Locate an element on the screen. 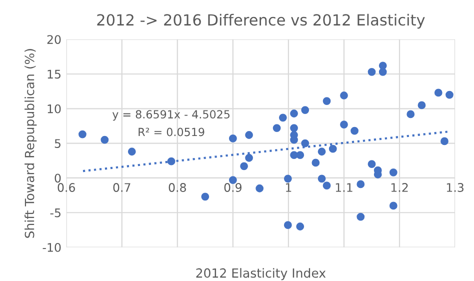 This screenshot has width=474, height=281. y-tick-label: 15 is located at coordinates (54, 74).